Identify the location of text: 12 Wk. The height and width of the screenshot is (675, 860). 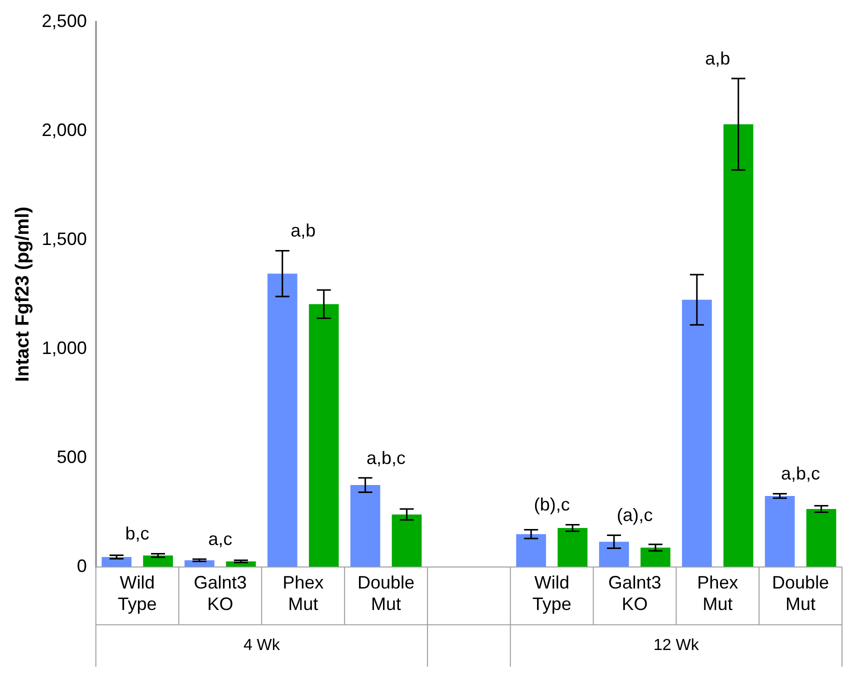
(677, 645).